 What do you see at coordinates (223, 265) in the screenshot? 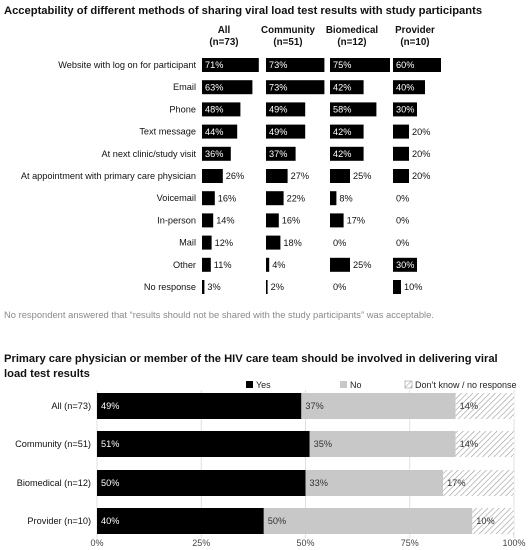
I see `bar-label-0-9: 11%` at bounding box center [223, 265].